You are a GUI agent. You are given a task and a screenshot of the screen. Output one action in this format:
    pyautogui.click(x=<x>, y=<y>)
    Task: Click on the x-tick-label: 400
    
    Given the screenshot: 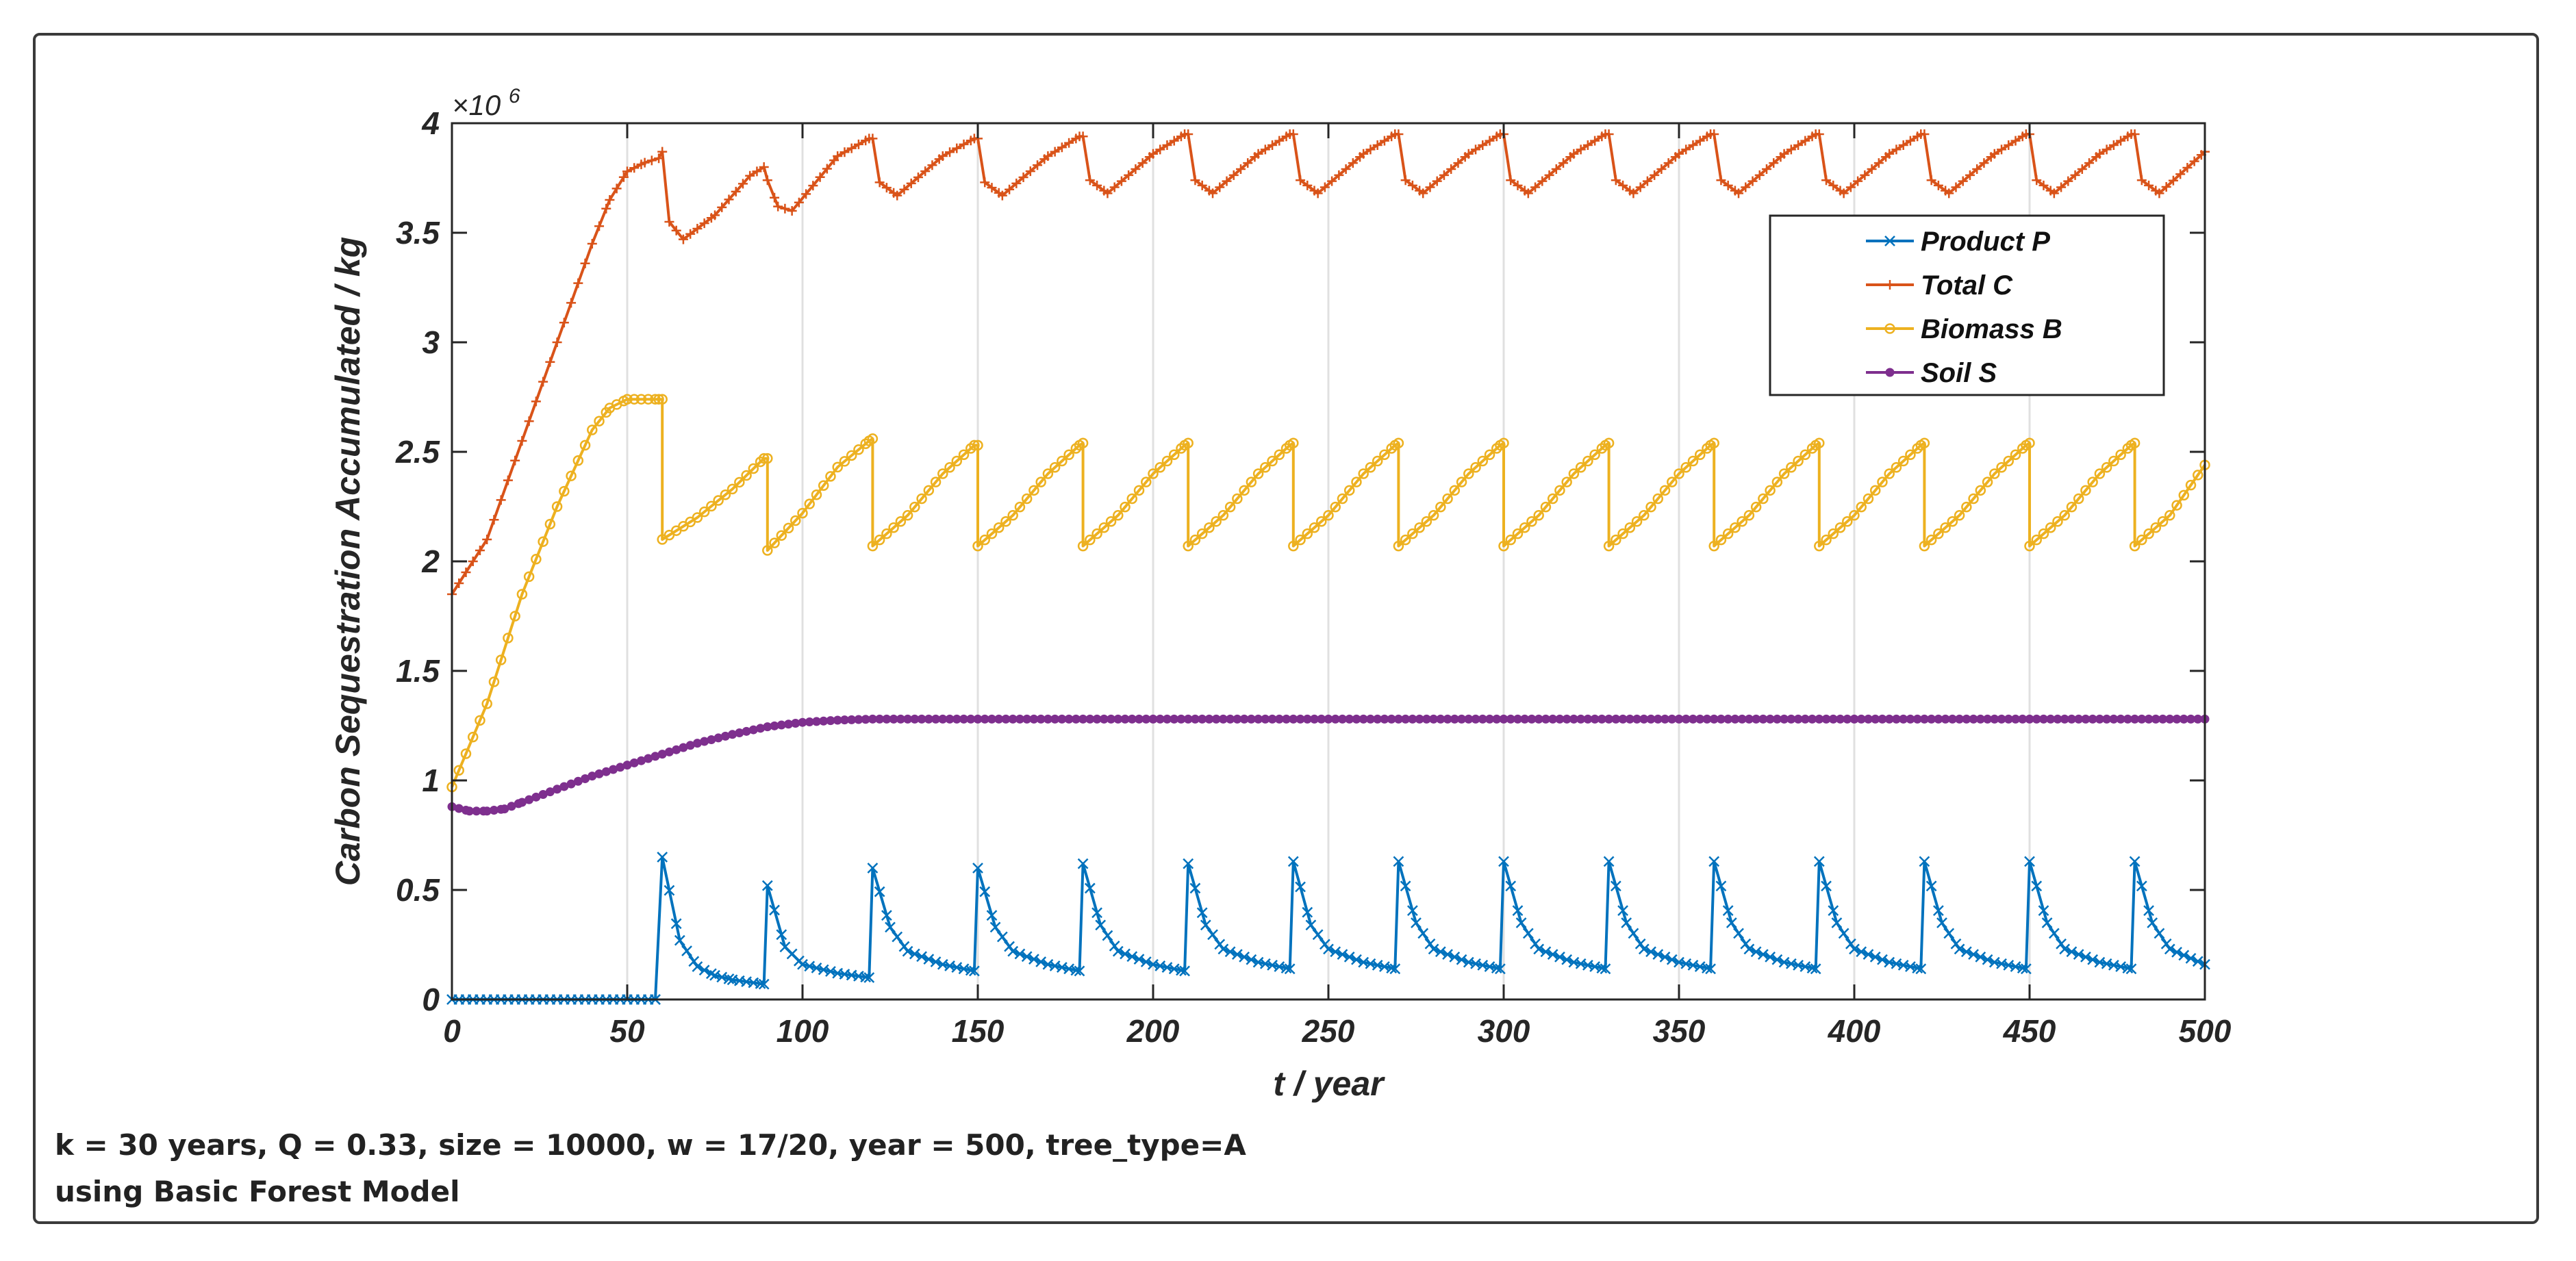 What is the action you would take?
    pyautogui.click(x=1854, y=1031)
    